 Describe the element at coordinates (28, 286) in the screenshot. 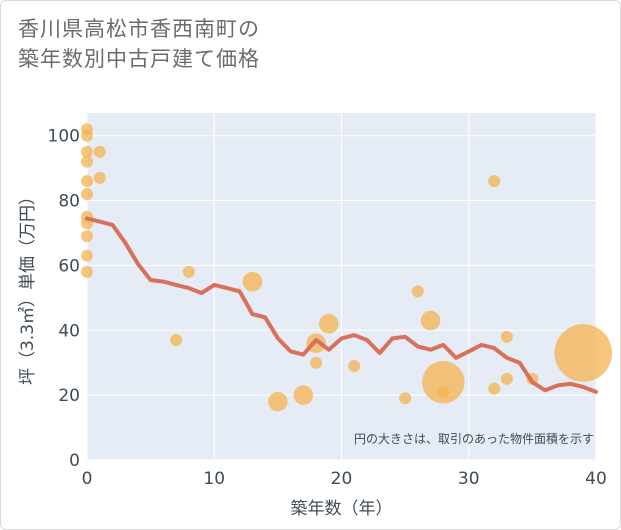

I see `y-axis-label: 坪（3.3㎡）単価（万円）` at that location.